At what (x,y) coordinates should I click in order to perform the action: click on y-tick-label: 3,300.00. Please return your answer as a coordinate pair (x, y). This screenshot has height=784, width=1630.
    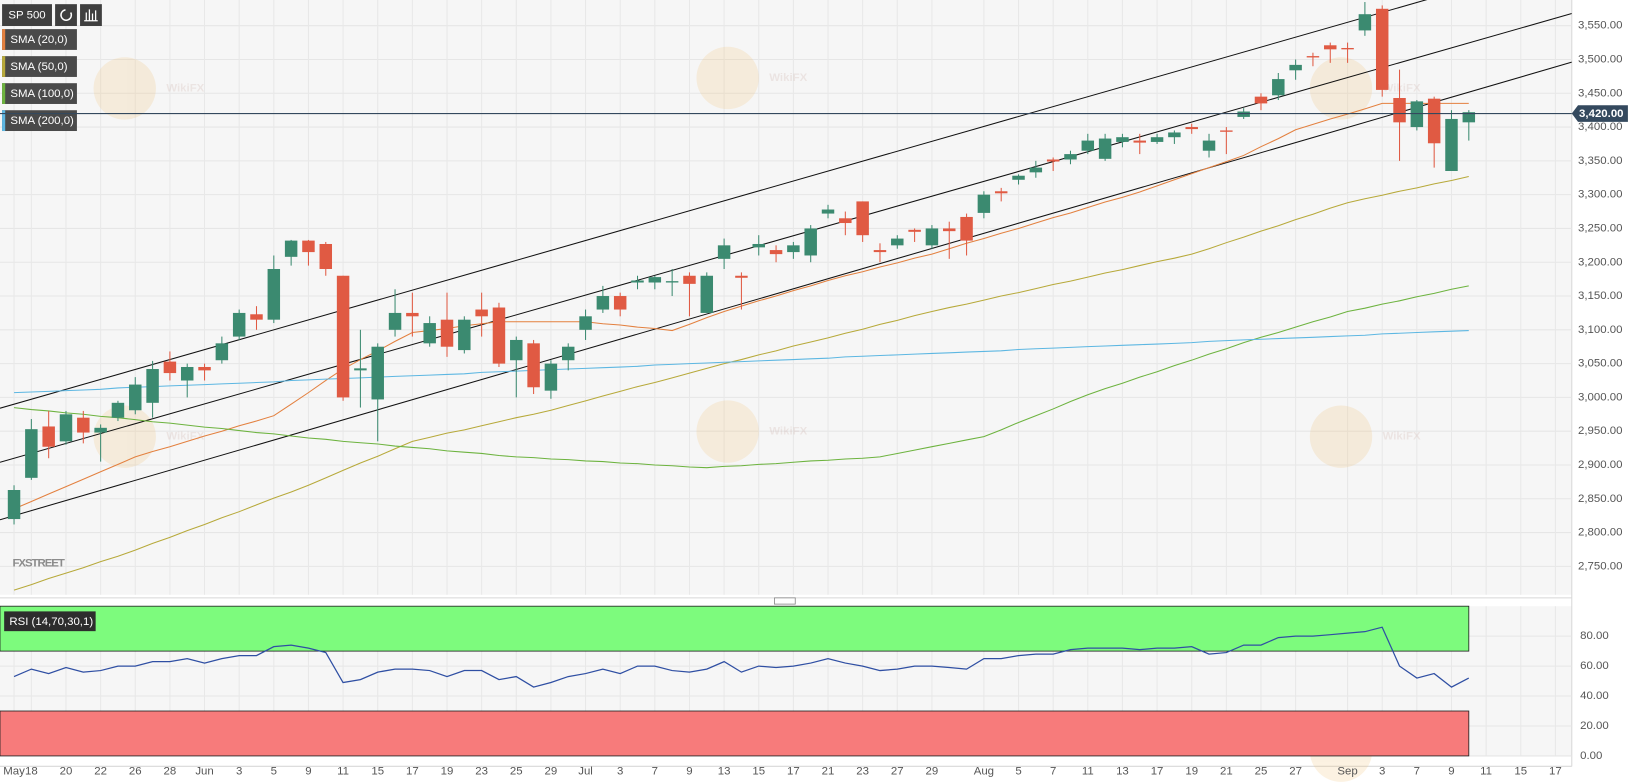
    Looking at the image, I should click on (1600, 195).